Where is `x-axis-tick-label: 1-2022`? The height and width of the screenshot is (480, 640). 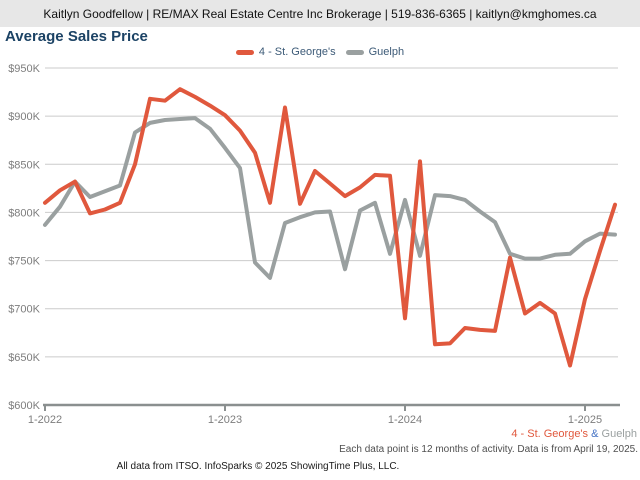 x-axis-tick-label: 1-2022 is located at coordinates (45, 420).